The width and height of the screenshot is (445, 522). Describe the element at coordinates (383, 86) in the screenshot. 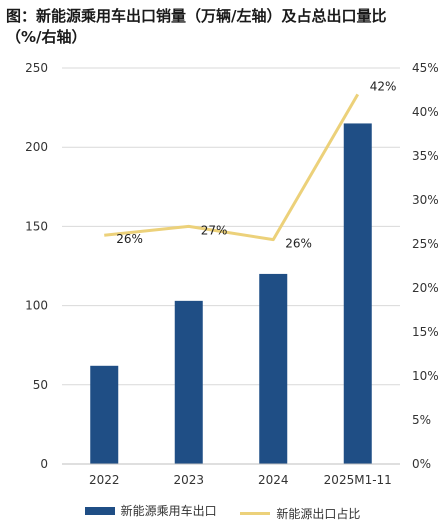

I see `data-label: 42%` at that location.